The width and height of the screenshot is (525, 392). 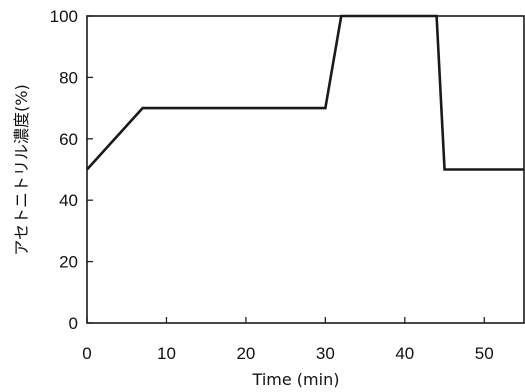 What do you see at coordinates (404, 353) in the screenshot?
I see `x-tick-label: 40` at bounding box center [404, 353].